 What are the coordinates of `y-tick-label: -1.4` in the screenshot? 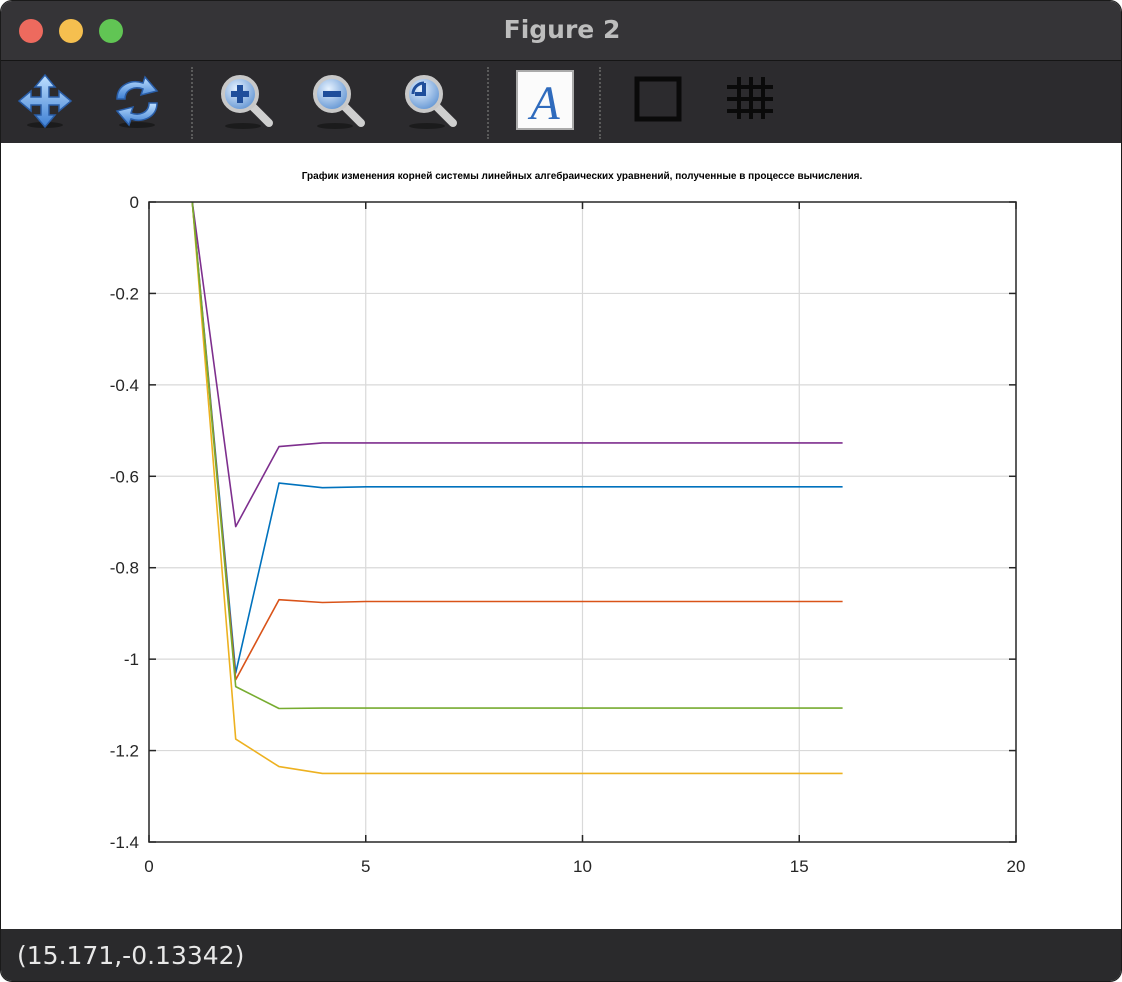 It's located at (124, 842).